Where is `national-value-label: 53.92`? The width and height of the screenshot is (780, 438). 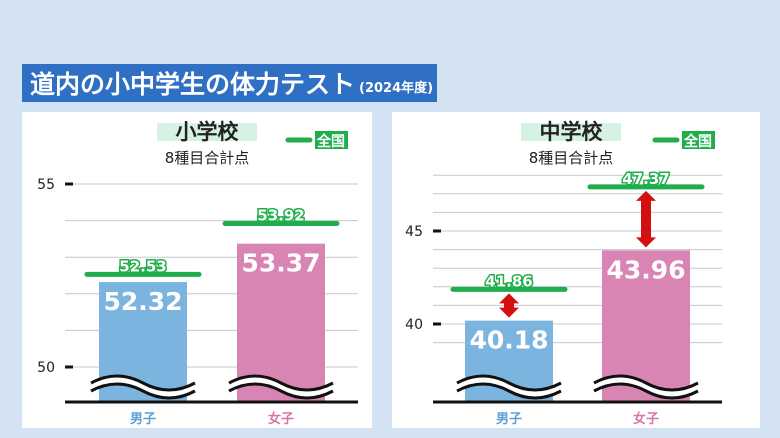
national-value-label: 53.92 is located at coordinates (280, 216).